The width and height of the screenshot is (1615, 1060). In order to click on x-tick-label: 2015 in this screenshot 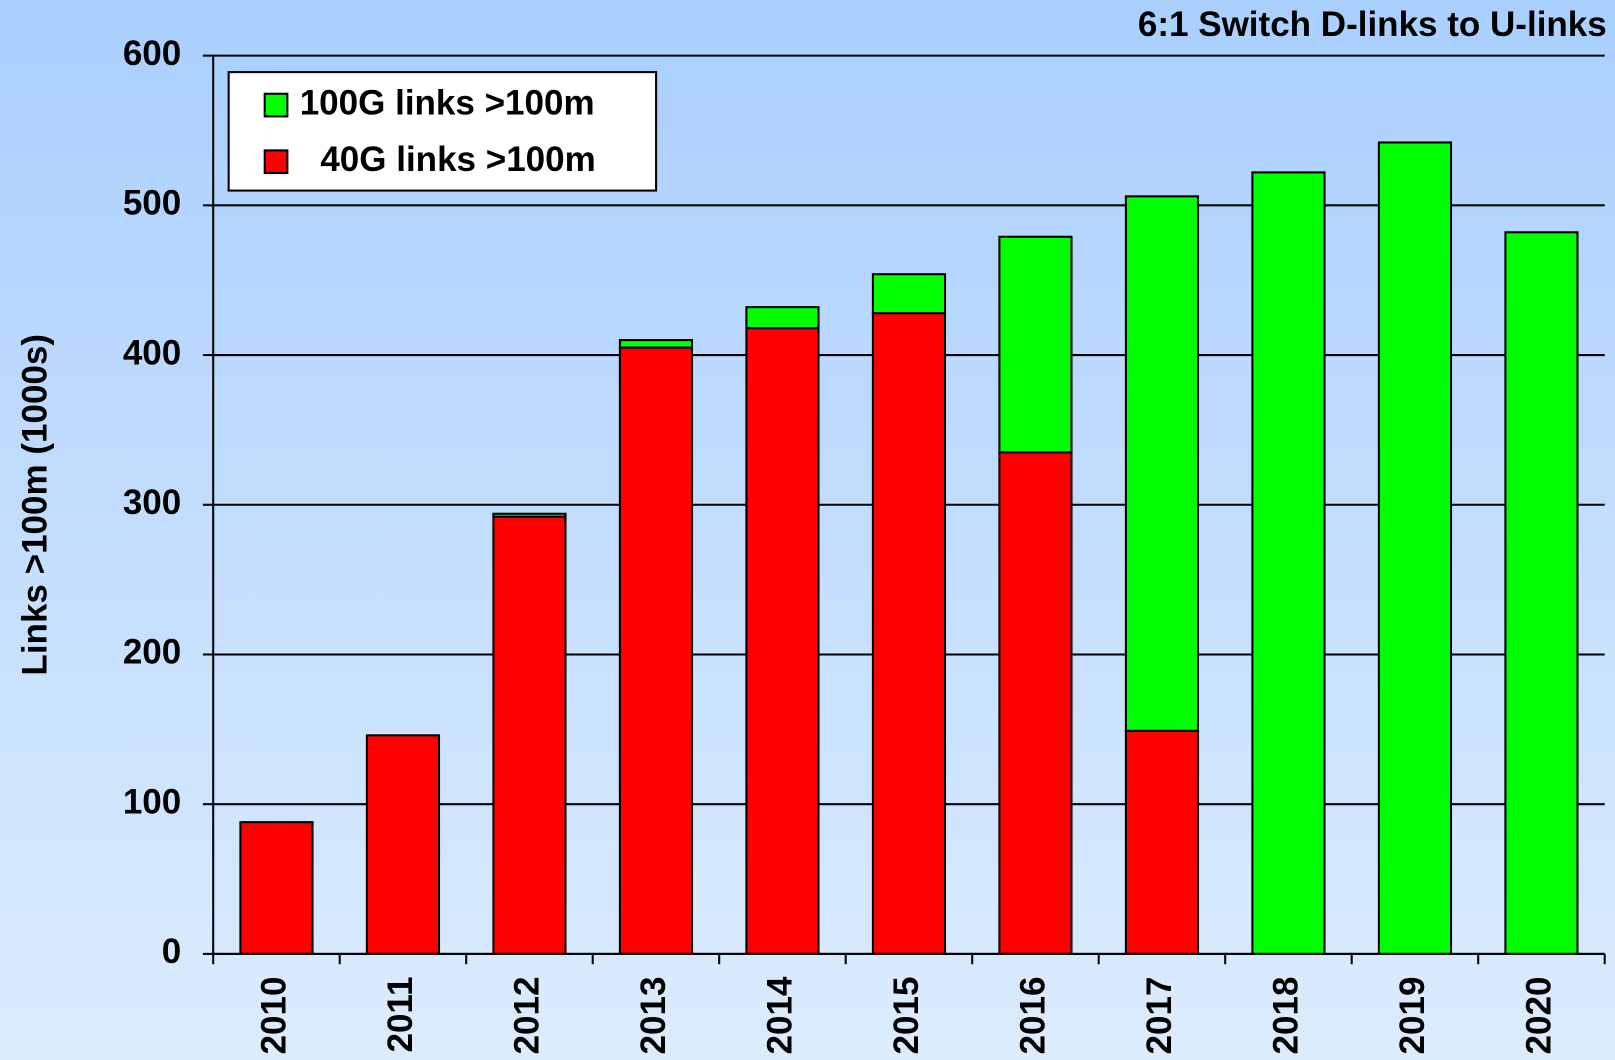, I will do `click(906, 1016)`.